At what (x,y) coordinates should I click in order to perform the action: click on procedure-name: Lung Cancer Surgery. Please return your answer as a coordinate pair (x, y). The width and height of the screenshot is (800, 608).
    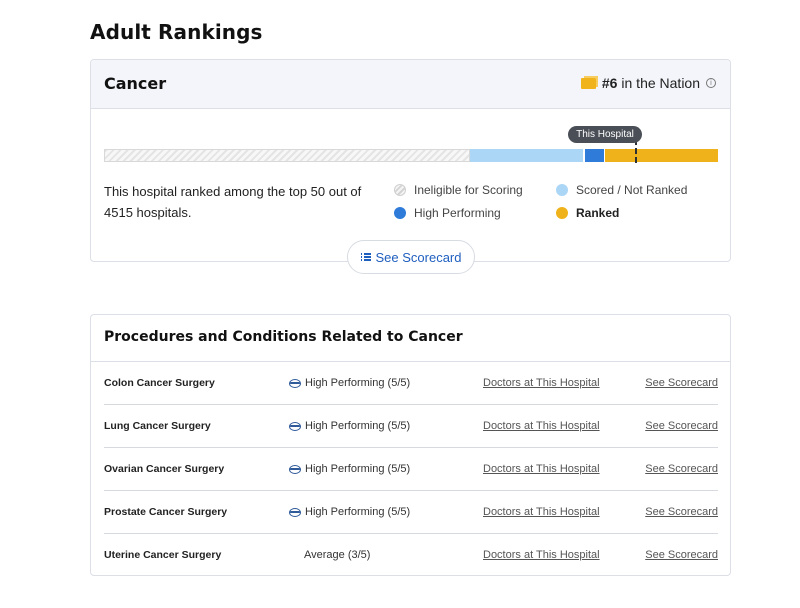
    Looking at the image, I should click on (157, 426).